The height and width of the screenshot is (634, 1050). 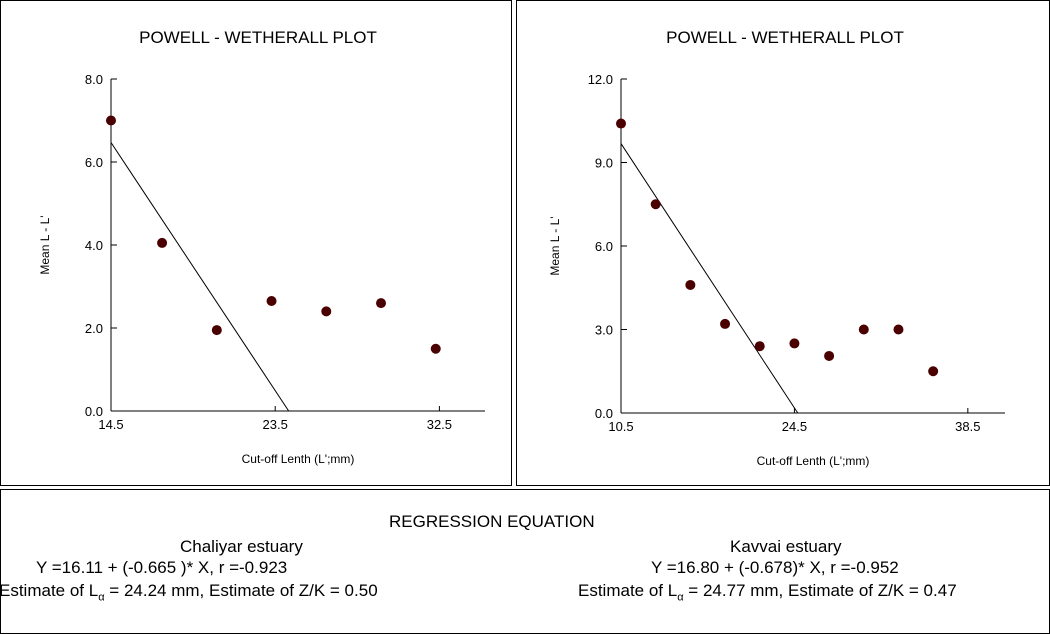 What do you see at coordinates (775, 567) in the screenshot?
I see `kavvai-equation: Y =16.80 + (-0.678)* X, r =-0.952` at bounding box center [775, 567].